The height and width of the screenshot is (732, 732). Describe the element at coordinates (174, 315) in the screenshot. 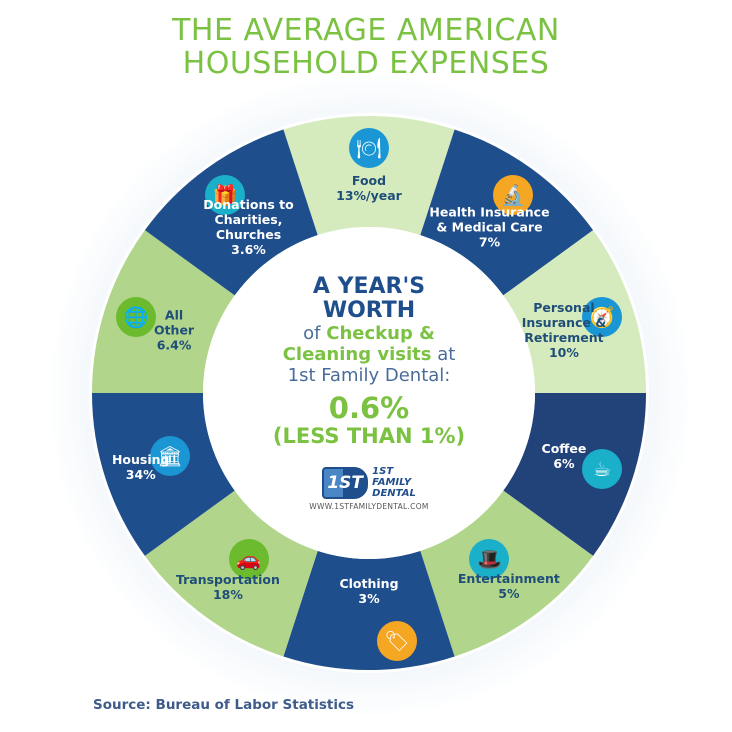

I see `segment-name: All` at that location.